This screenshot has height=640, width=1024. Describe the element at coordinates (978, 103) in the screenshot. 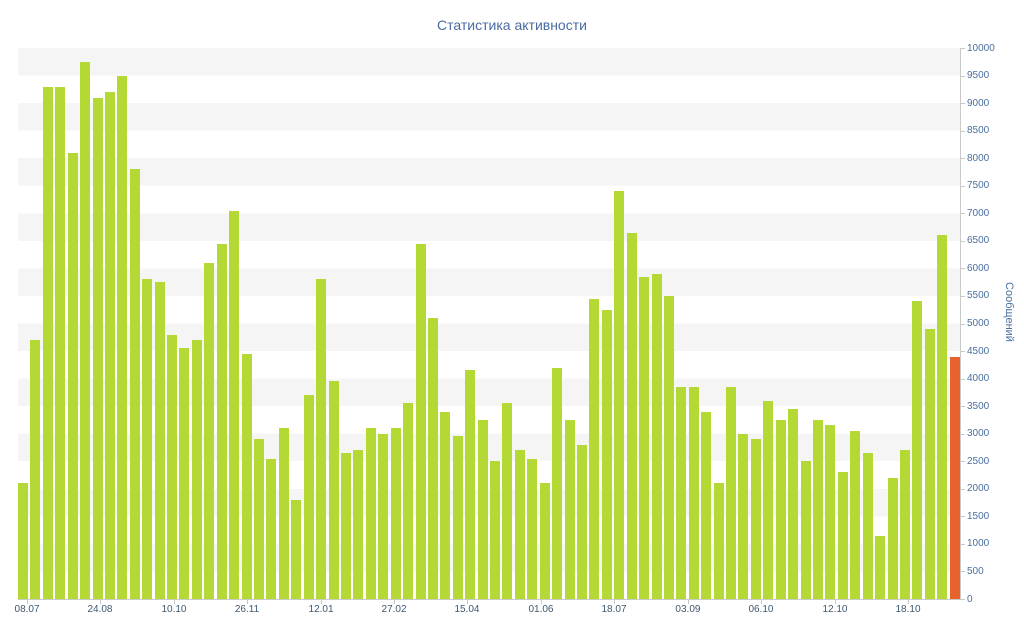

I see `y-axis-tick-label: 9000` at that location.